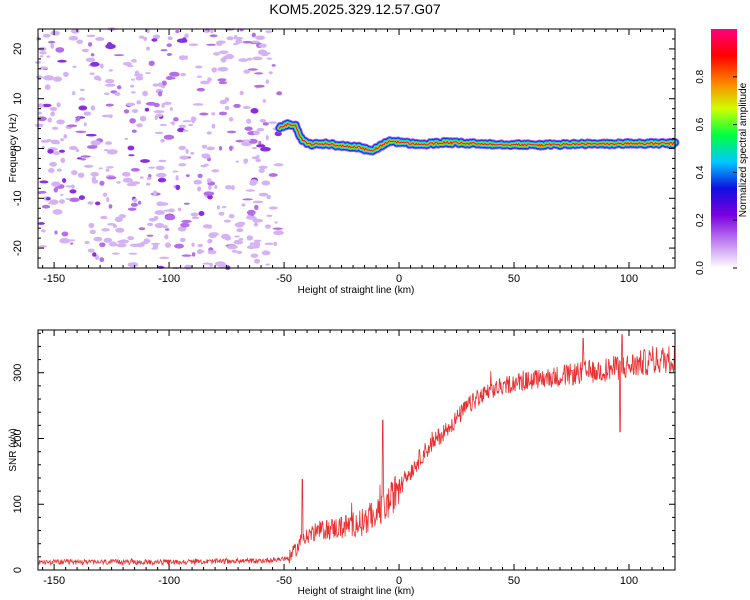  What do you see at coordinates (399, 279) in the screenshot?
I see `x-tick-label: 0` at bounding box center [399, 279].